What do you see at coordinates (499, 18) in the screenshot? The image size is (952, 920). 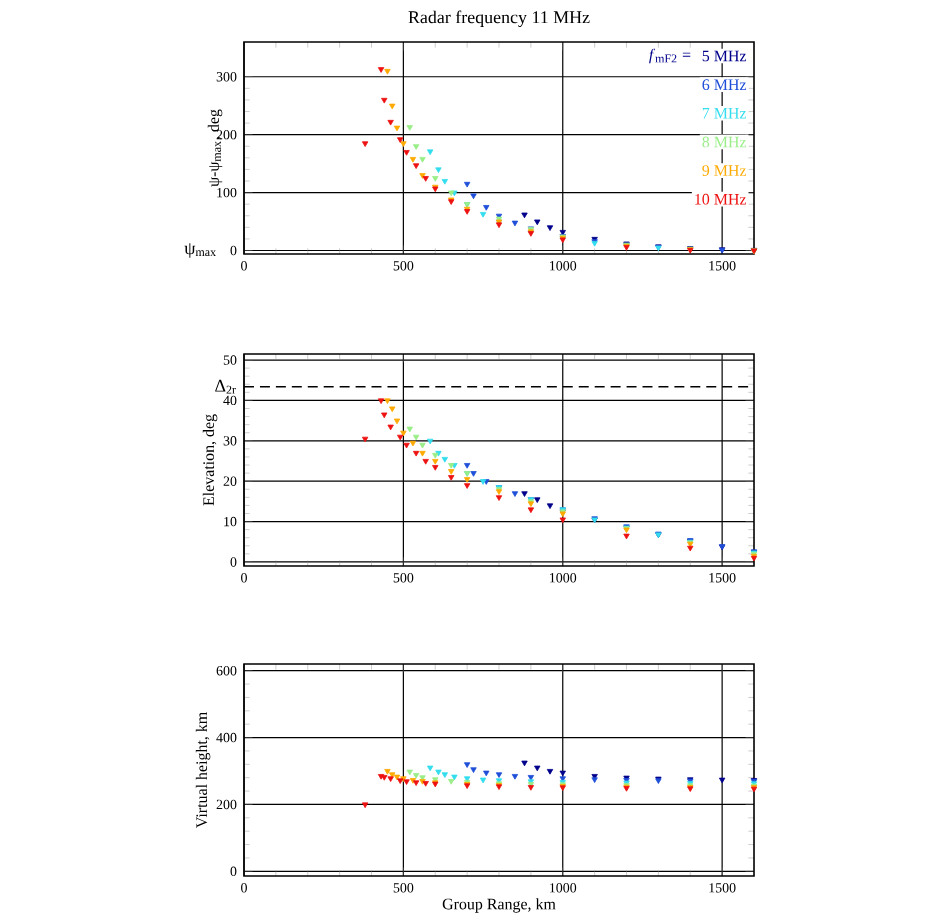 I see `chart-title: Radar frequency 11 MHz` at bounding box center [499, 18].